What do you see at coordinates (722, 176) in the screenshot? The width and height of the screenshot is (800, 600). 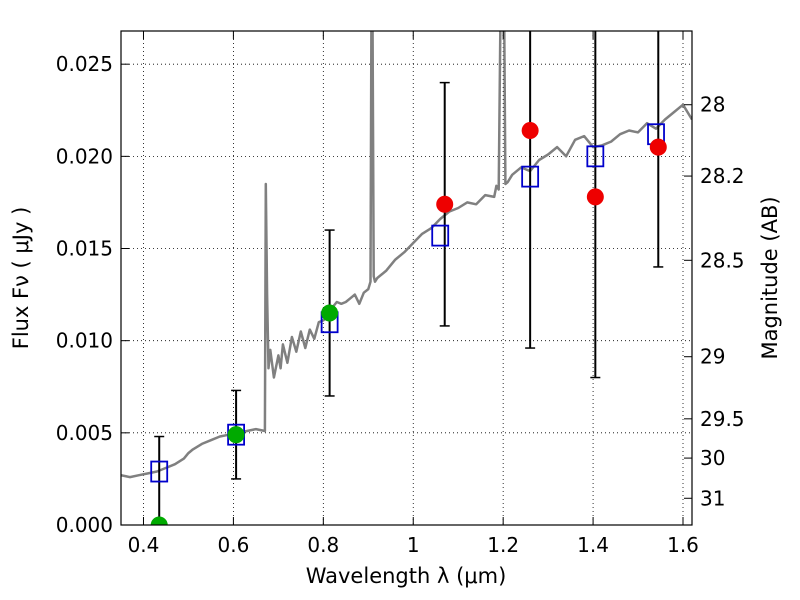 I see `y2-tick-label: 28.2` at bounding box center [722, 176].